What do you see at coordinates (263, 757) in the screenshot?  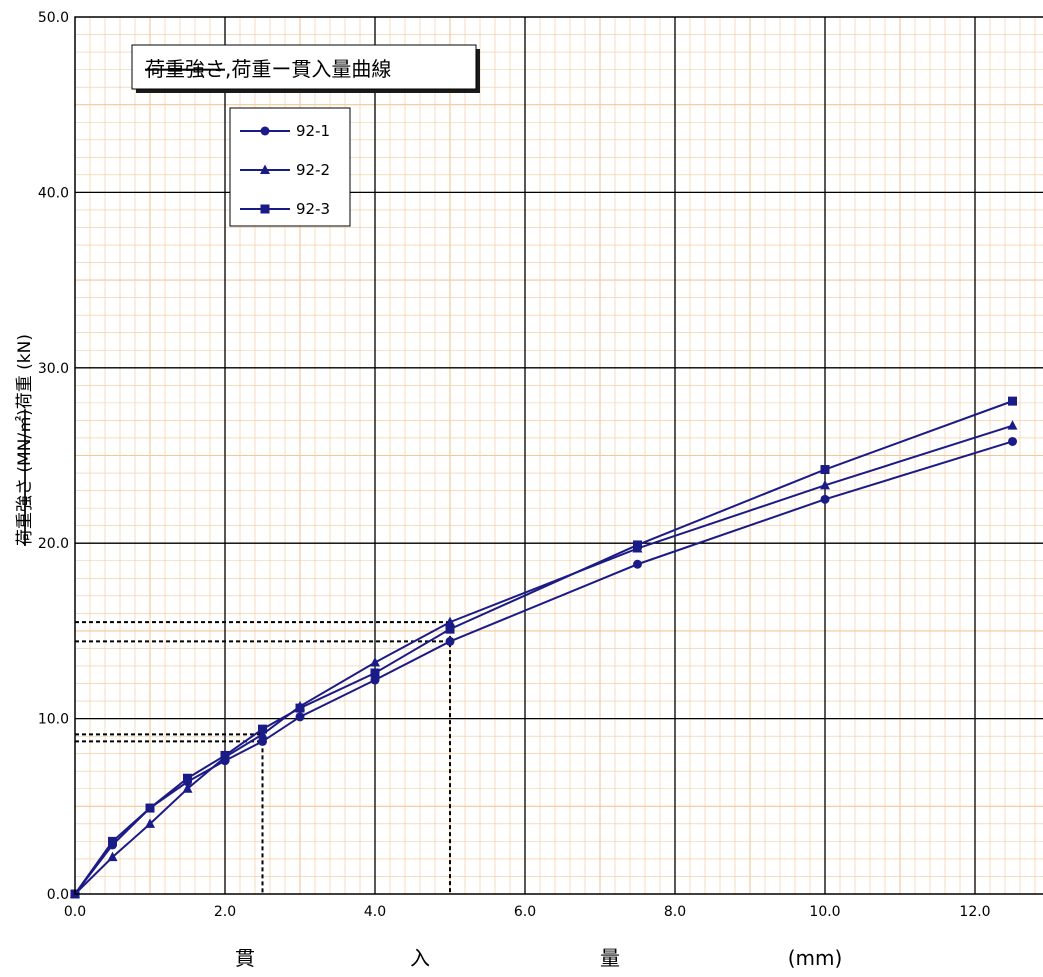 I see `reference-lines` at bounding box center [263, 757].